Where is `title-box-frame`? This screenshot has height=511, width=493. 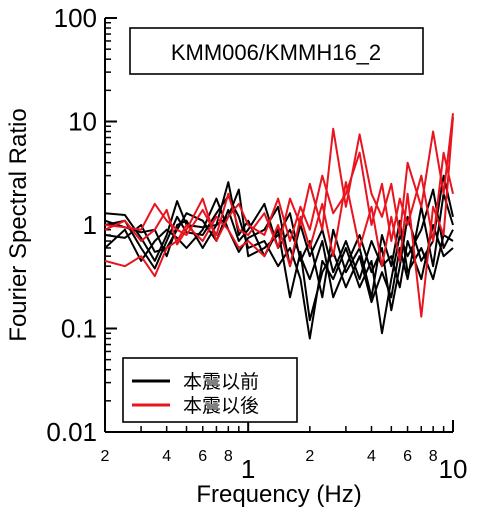
title-box-frame is located at coordinates (276, 51).